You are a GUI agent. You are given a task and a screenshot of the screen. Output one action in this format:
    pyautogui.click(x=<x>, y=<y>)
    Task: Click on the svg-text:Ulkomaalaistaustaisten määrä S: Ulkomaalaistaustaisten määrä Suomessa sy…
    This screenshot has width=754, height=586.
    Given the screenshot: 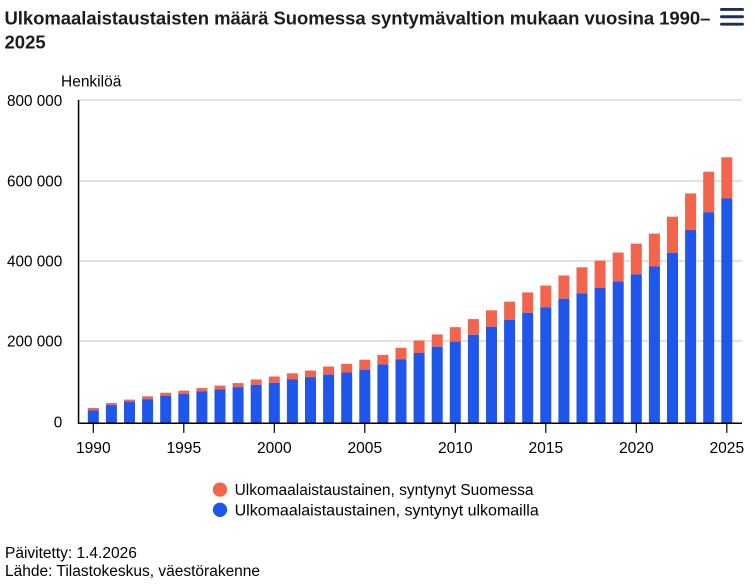 What is the action you would take?
    pyautogui.click(x=358, y=17)
    